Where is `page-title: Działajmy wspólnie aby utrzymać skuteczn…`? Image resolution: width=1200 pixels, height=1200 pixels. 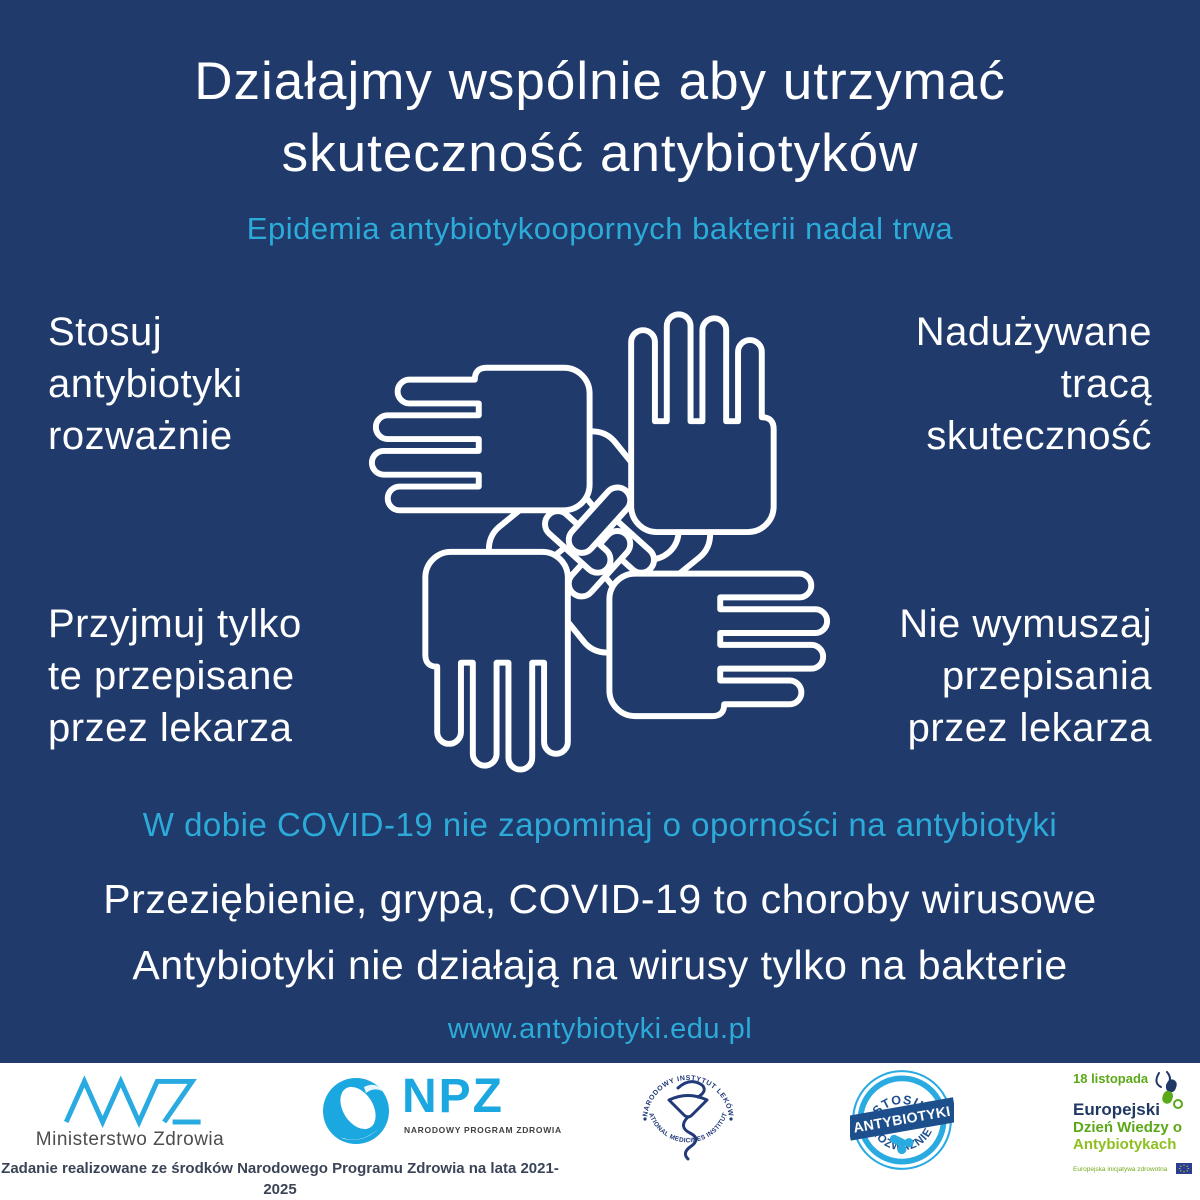
page-title: Działajmy wspólnie aby utrzymać skuteczn… is located at coordinates (600, 118).